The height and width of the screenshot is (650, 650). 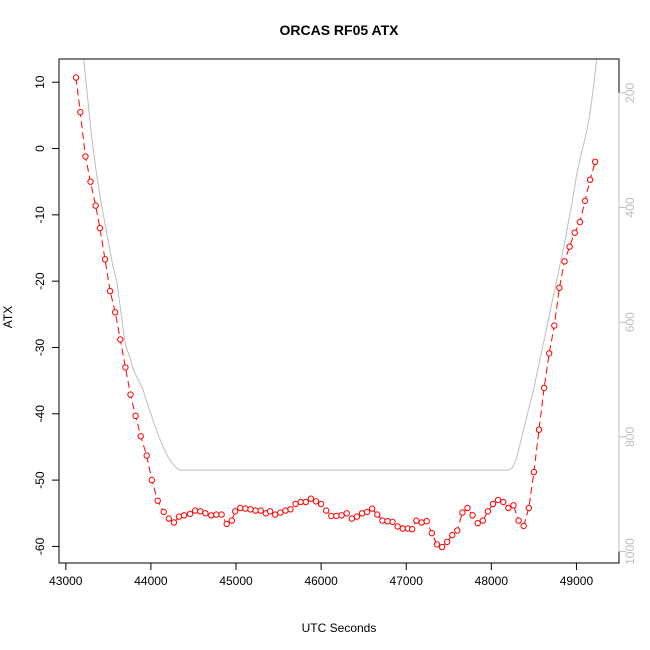 I want to click on x-axis-label: UTC Seconds, so click(x=339, y=628).